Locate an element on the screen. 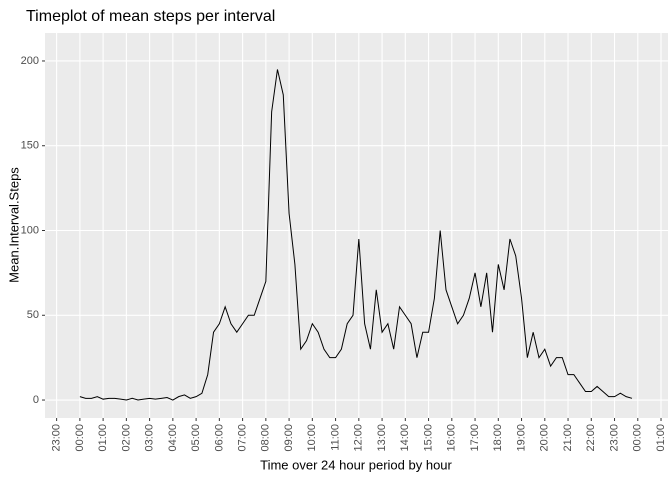  x-tick-label: 12:00 is located at coordinates (359, 438).